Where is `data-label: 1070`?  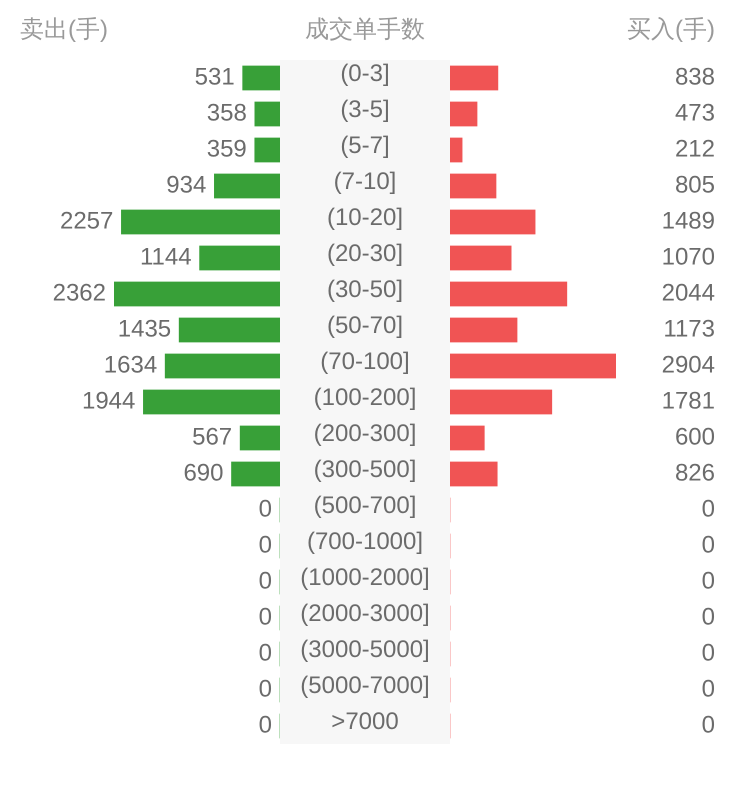 data-label: 1070 is located at coordinates (688, 257).